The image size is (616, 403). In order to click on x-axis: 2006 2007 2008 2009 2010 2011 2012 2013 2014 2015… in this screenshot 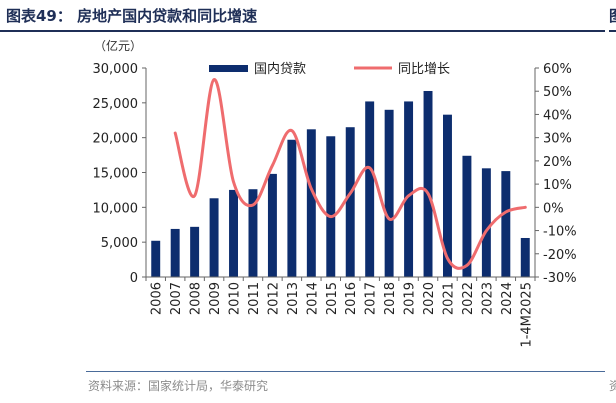, I will do `click(340, 312)`.